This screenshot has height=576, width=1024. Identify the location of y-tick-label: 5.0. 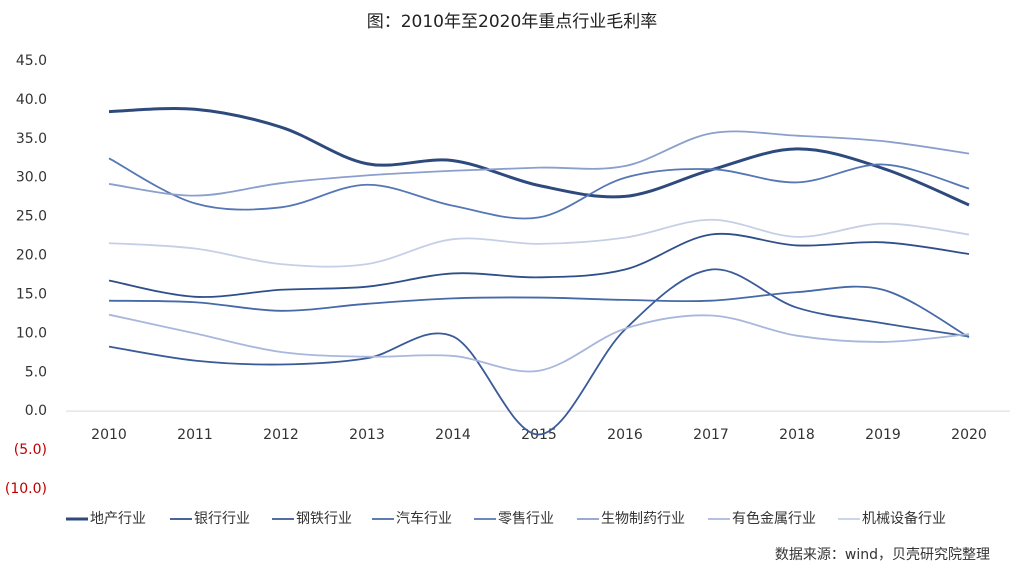
(36, 372).